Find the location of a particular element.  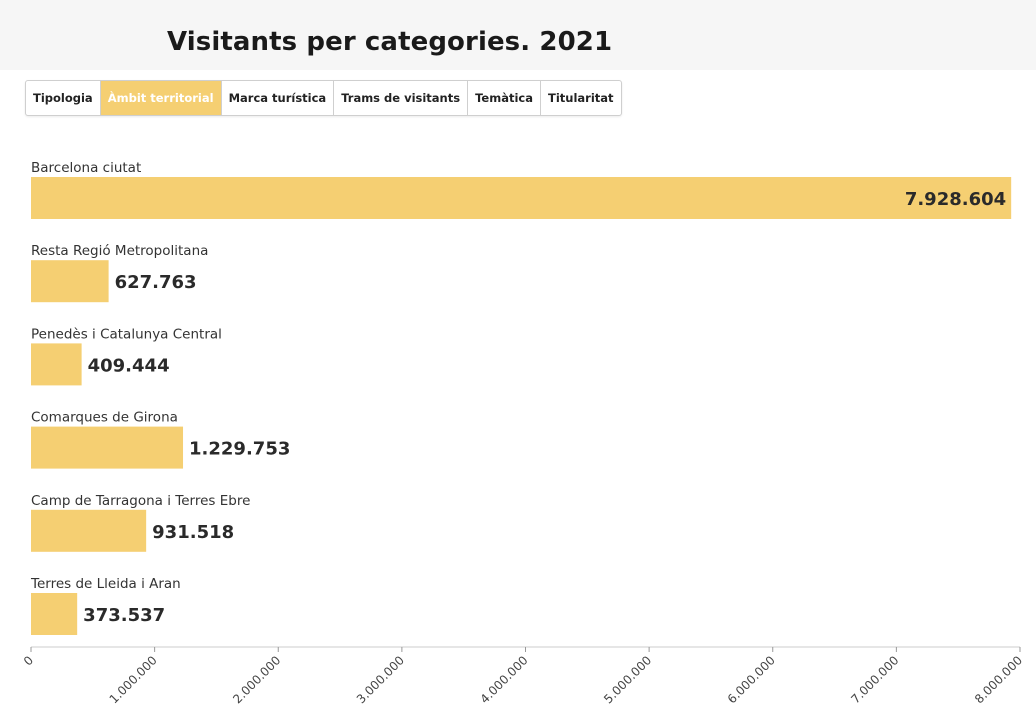

tab-titularitat: Titularitat is located at coordinates (580, 98).